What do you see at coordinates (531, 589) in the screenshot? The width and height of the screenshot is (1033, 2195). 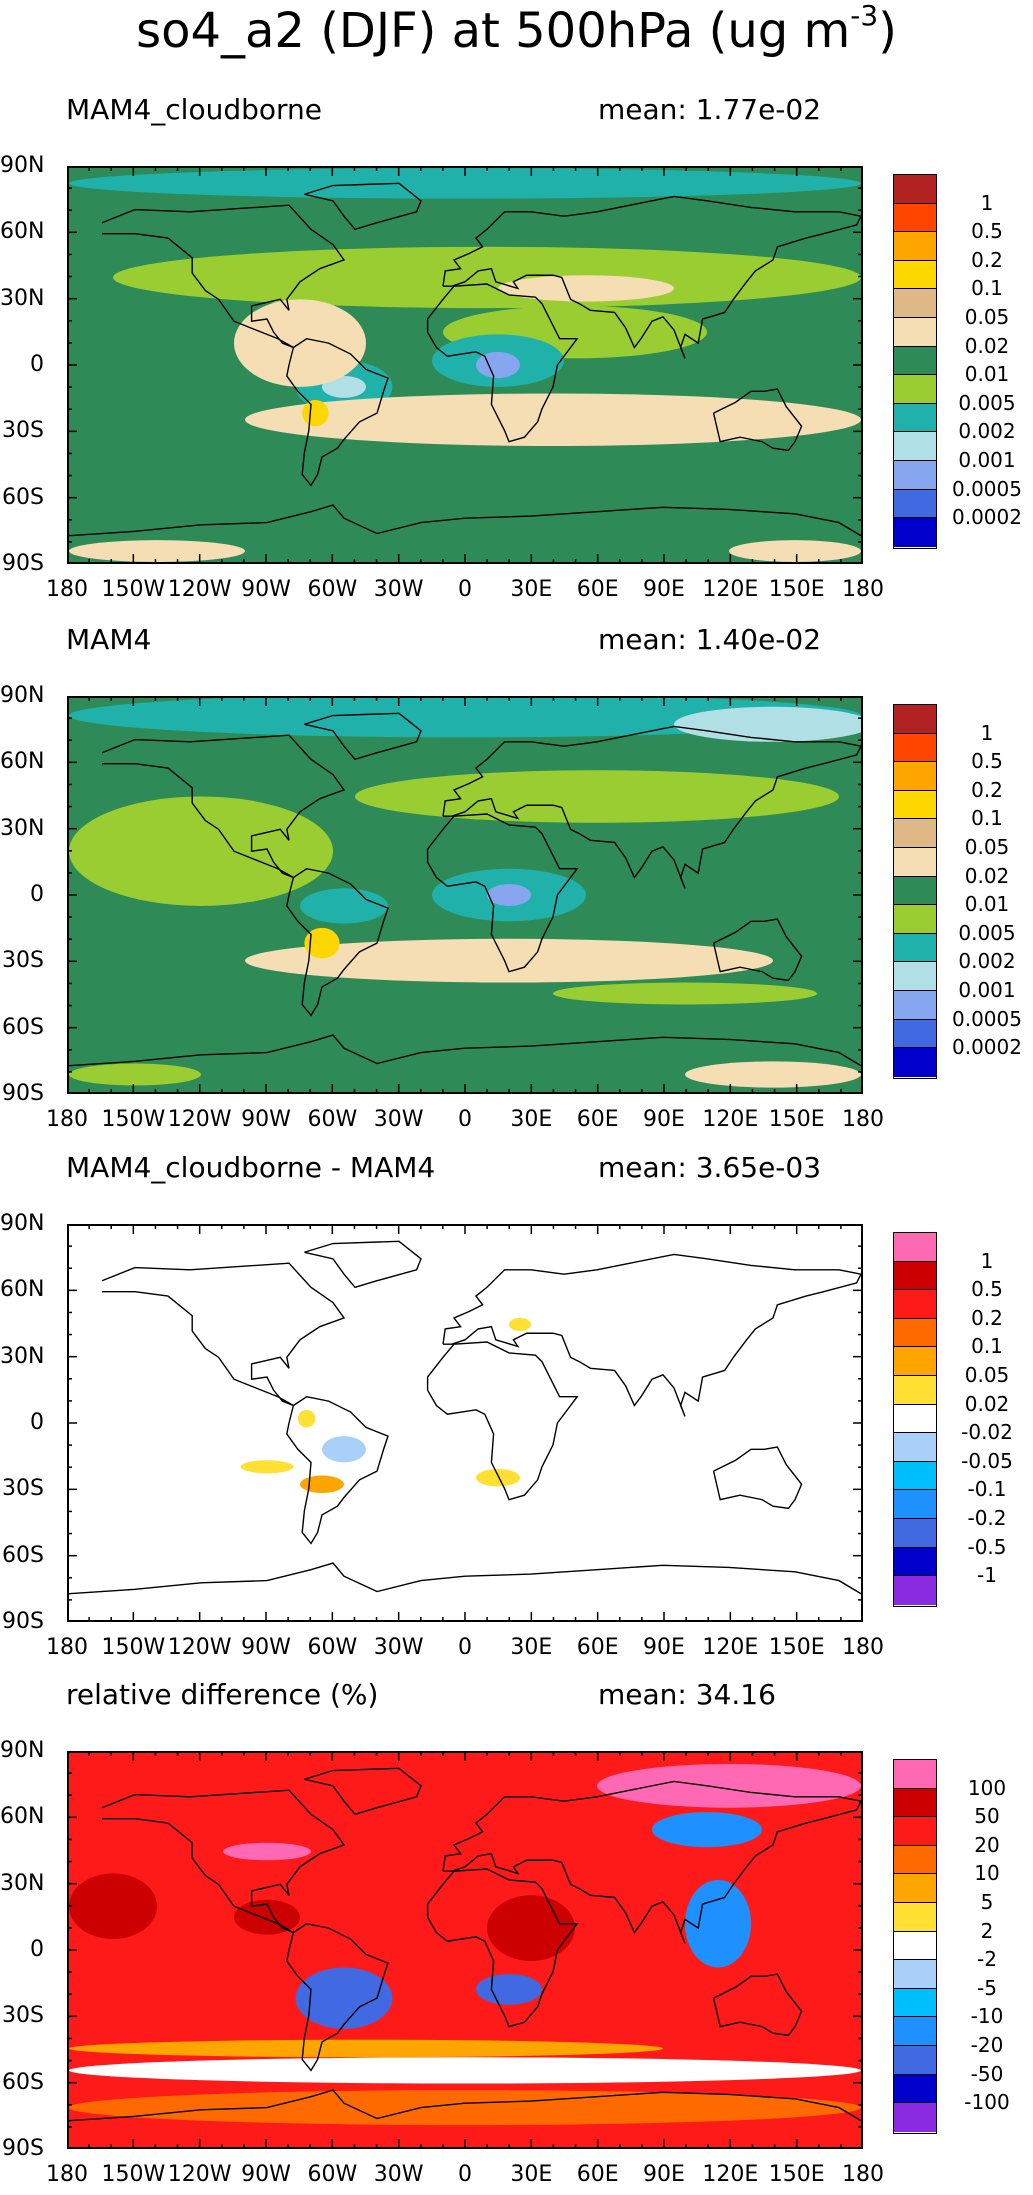 I see `lon-tick-label: 30E` at bounding box center [531, 589].